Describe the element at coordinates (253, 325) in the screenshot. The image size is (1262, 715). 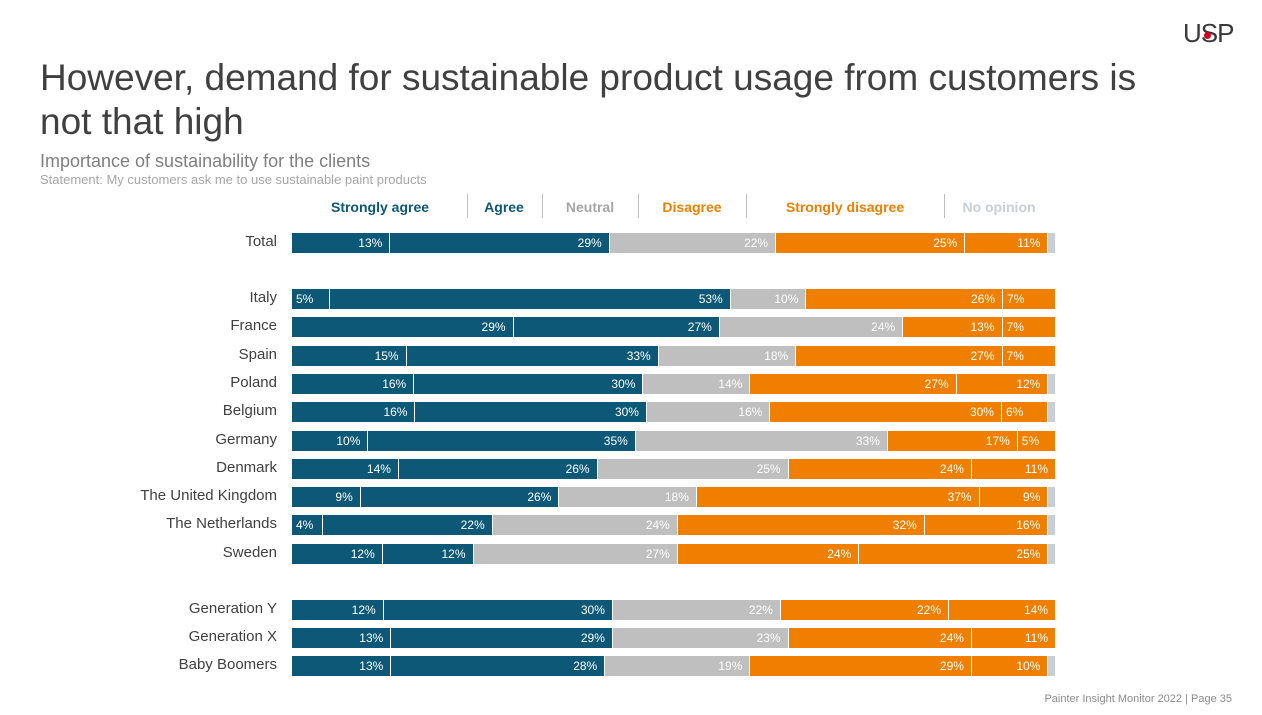
I see `row-label: France` at that location.